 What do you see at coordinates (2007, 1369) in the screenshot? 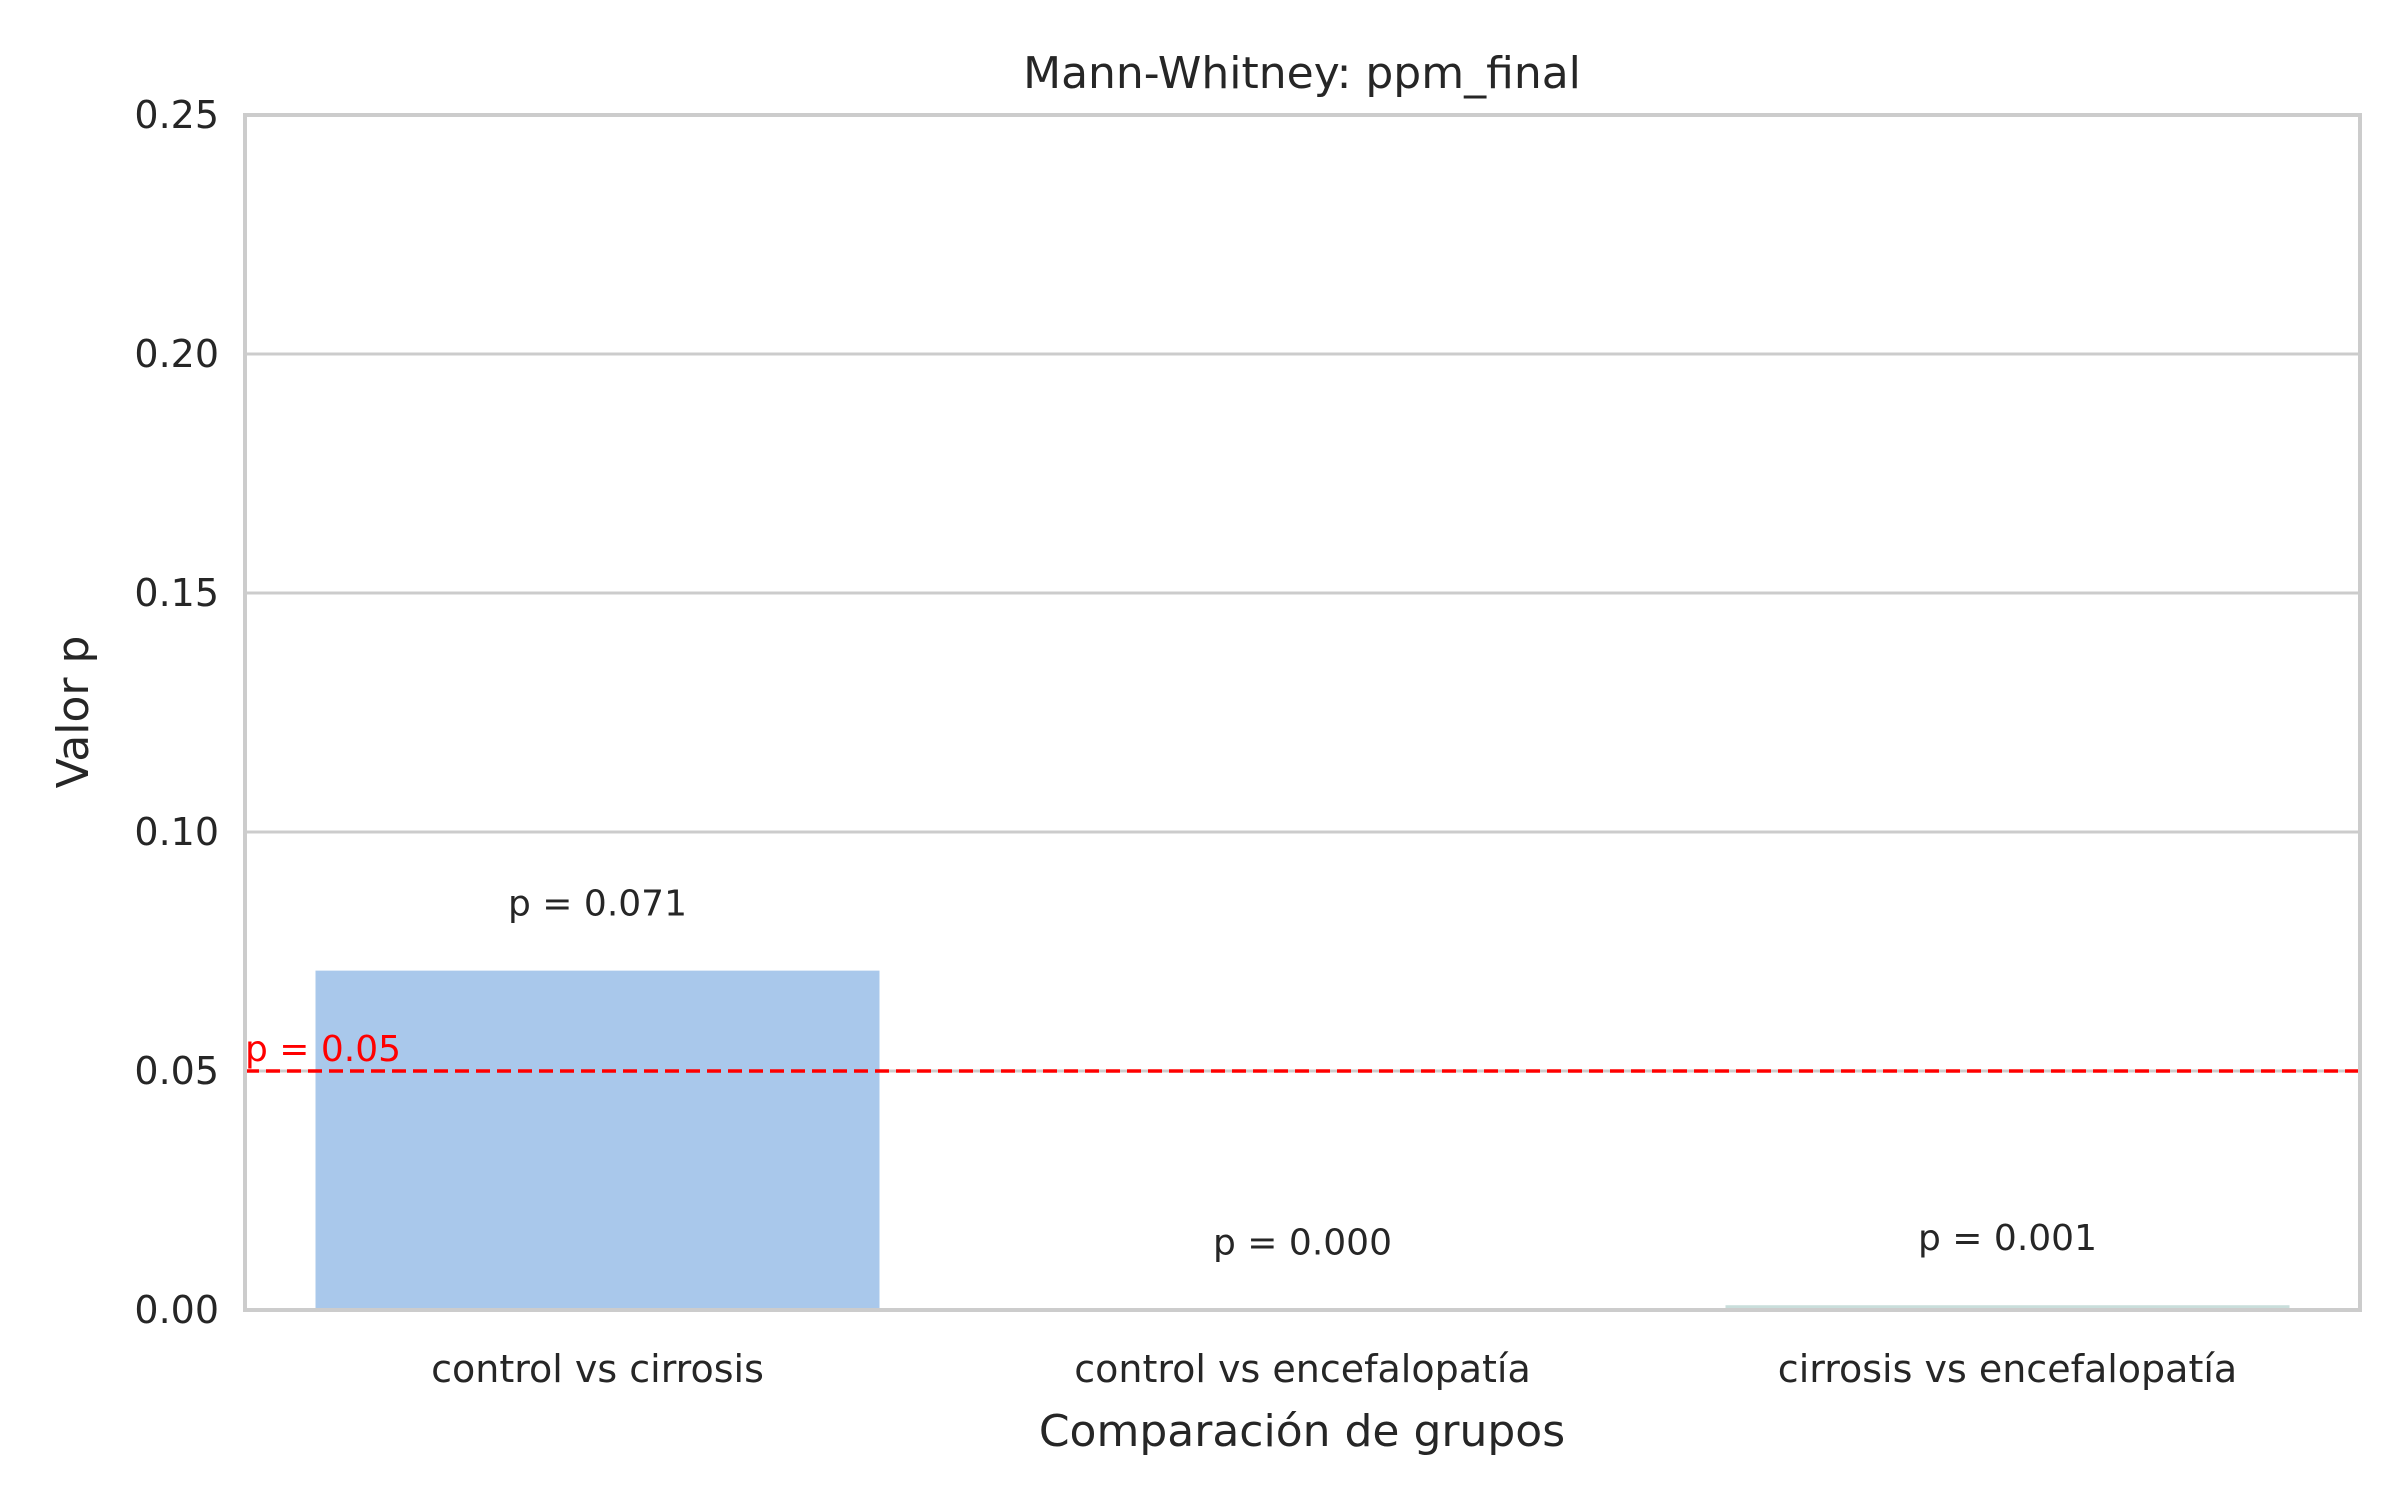
I see `x-tick-label: cirrosis vs encefalopatía` at bounding box center [2007, 1369].